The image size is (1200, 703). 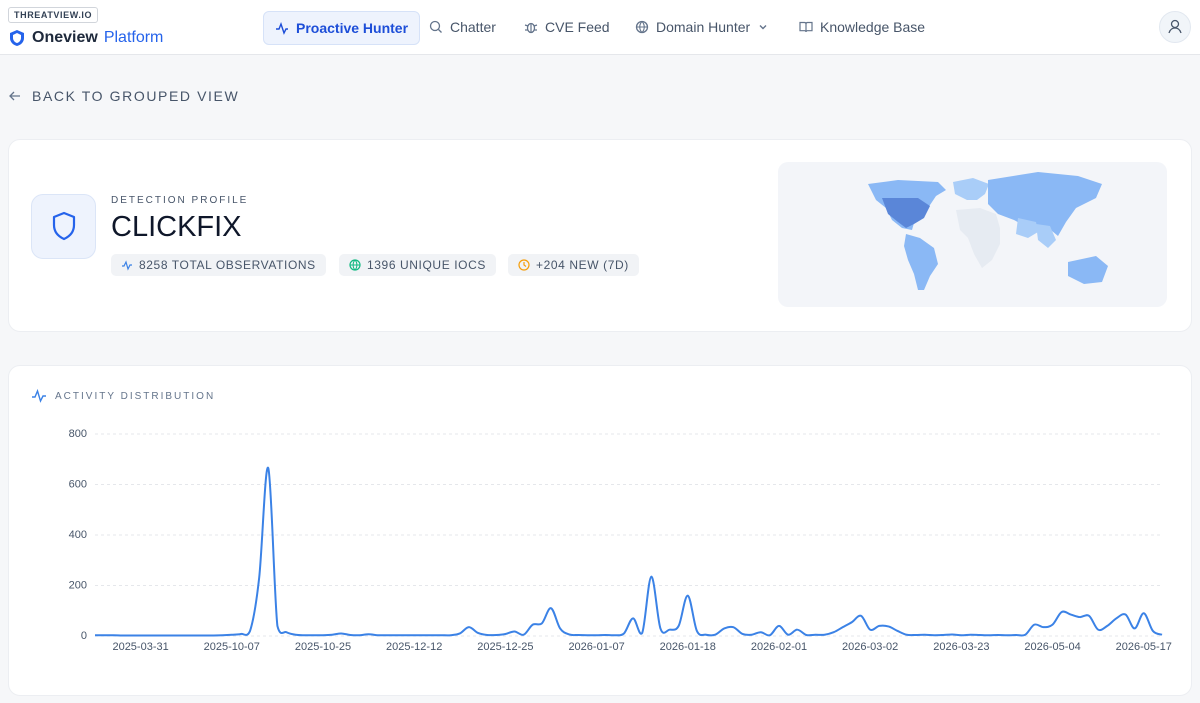 What do you see at coordinates (961, 647) in the screenshot?
I see `x-tick-label: 2026-03-23` at bounding box center [961, 647].